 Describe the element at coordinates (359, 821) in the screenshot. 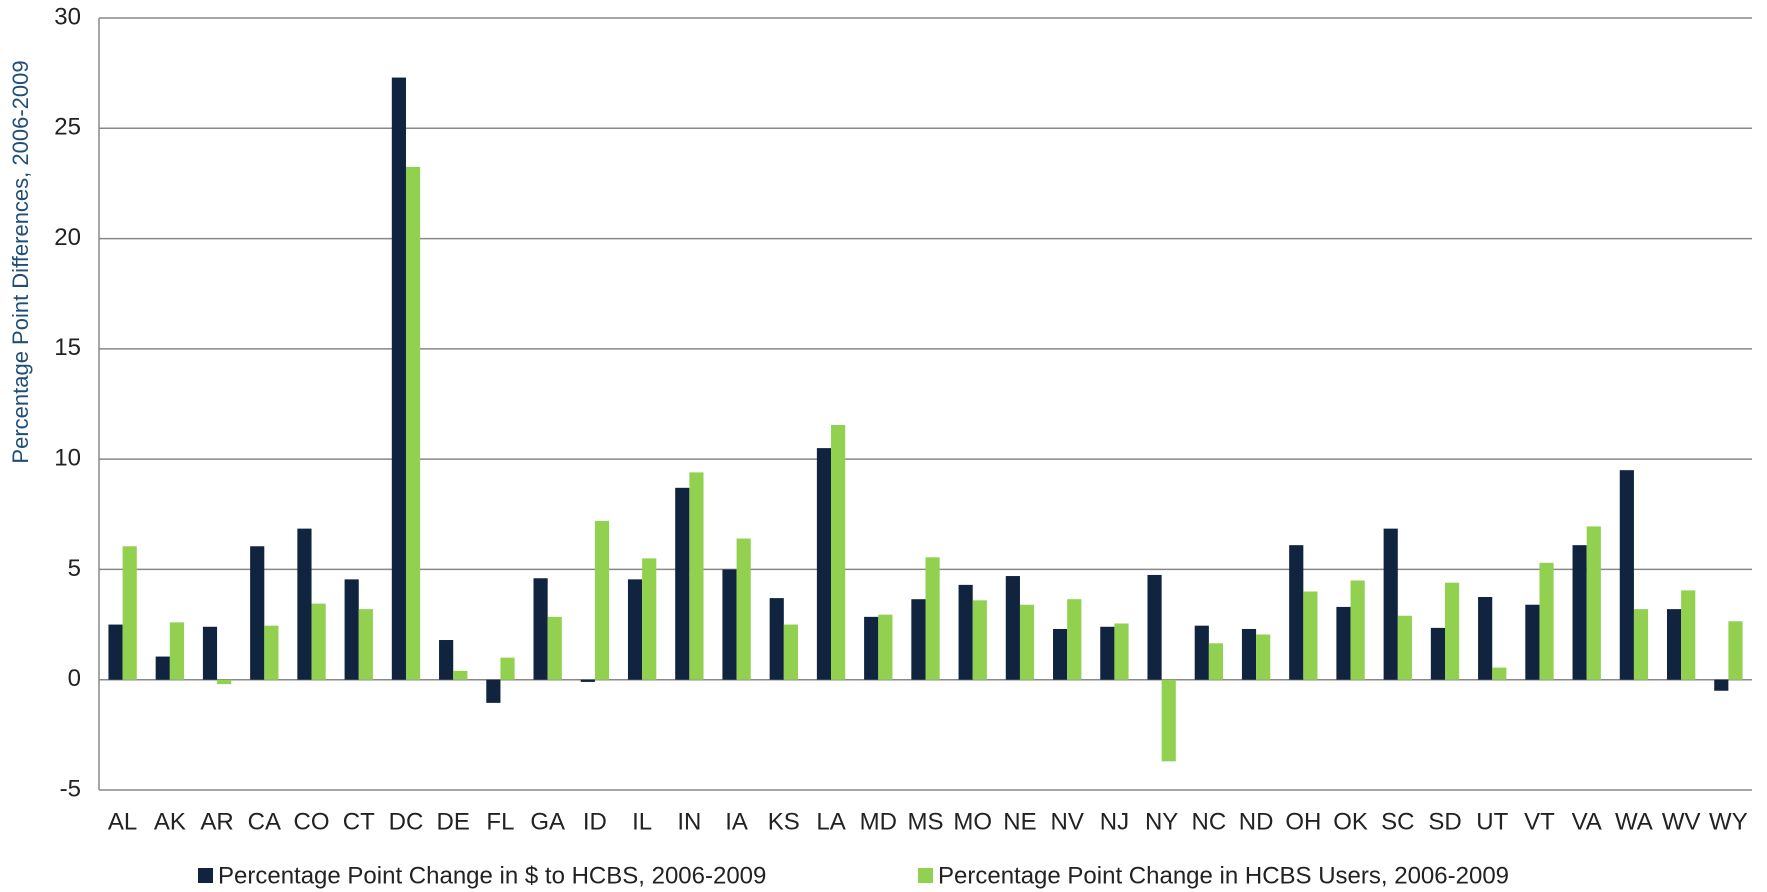

I see `x-tick-label: CT` at that location.